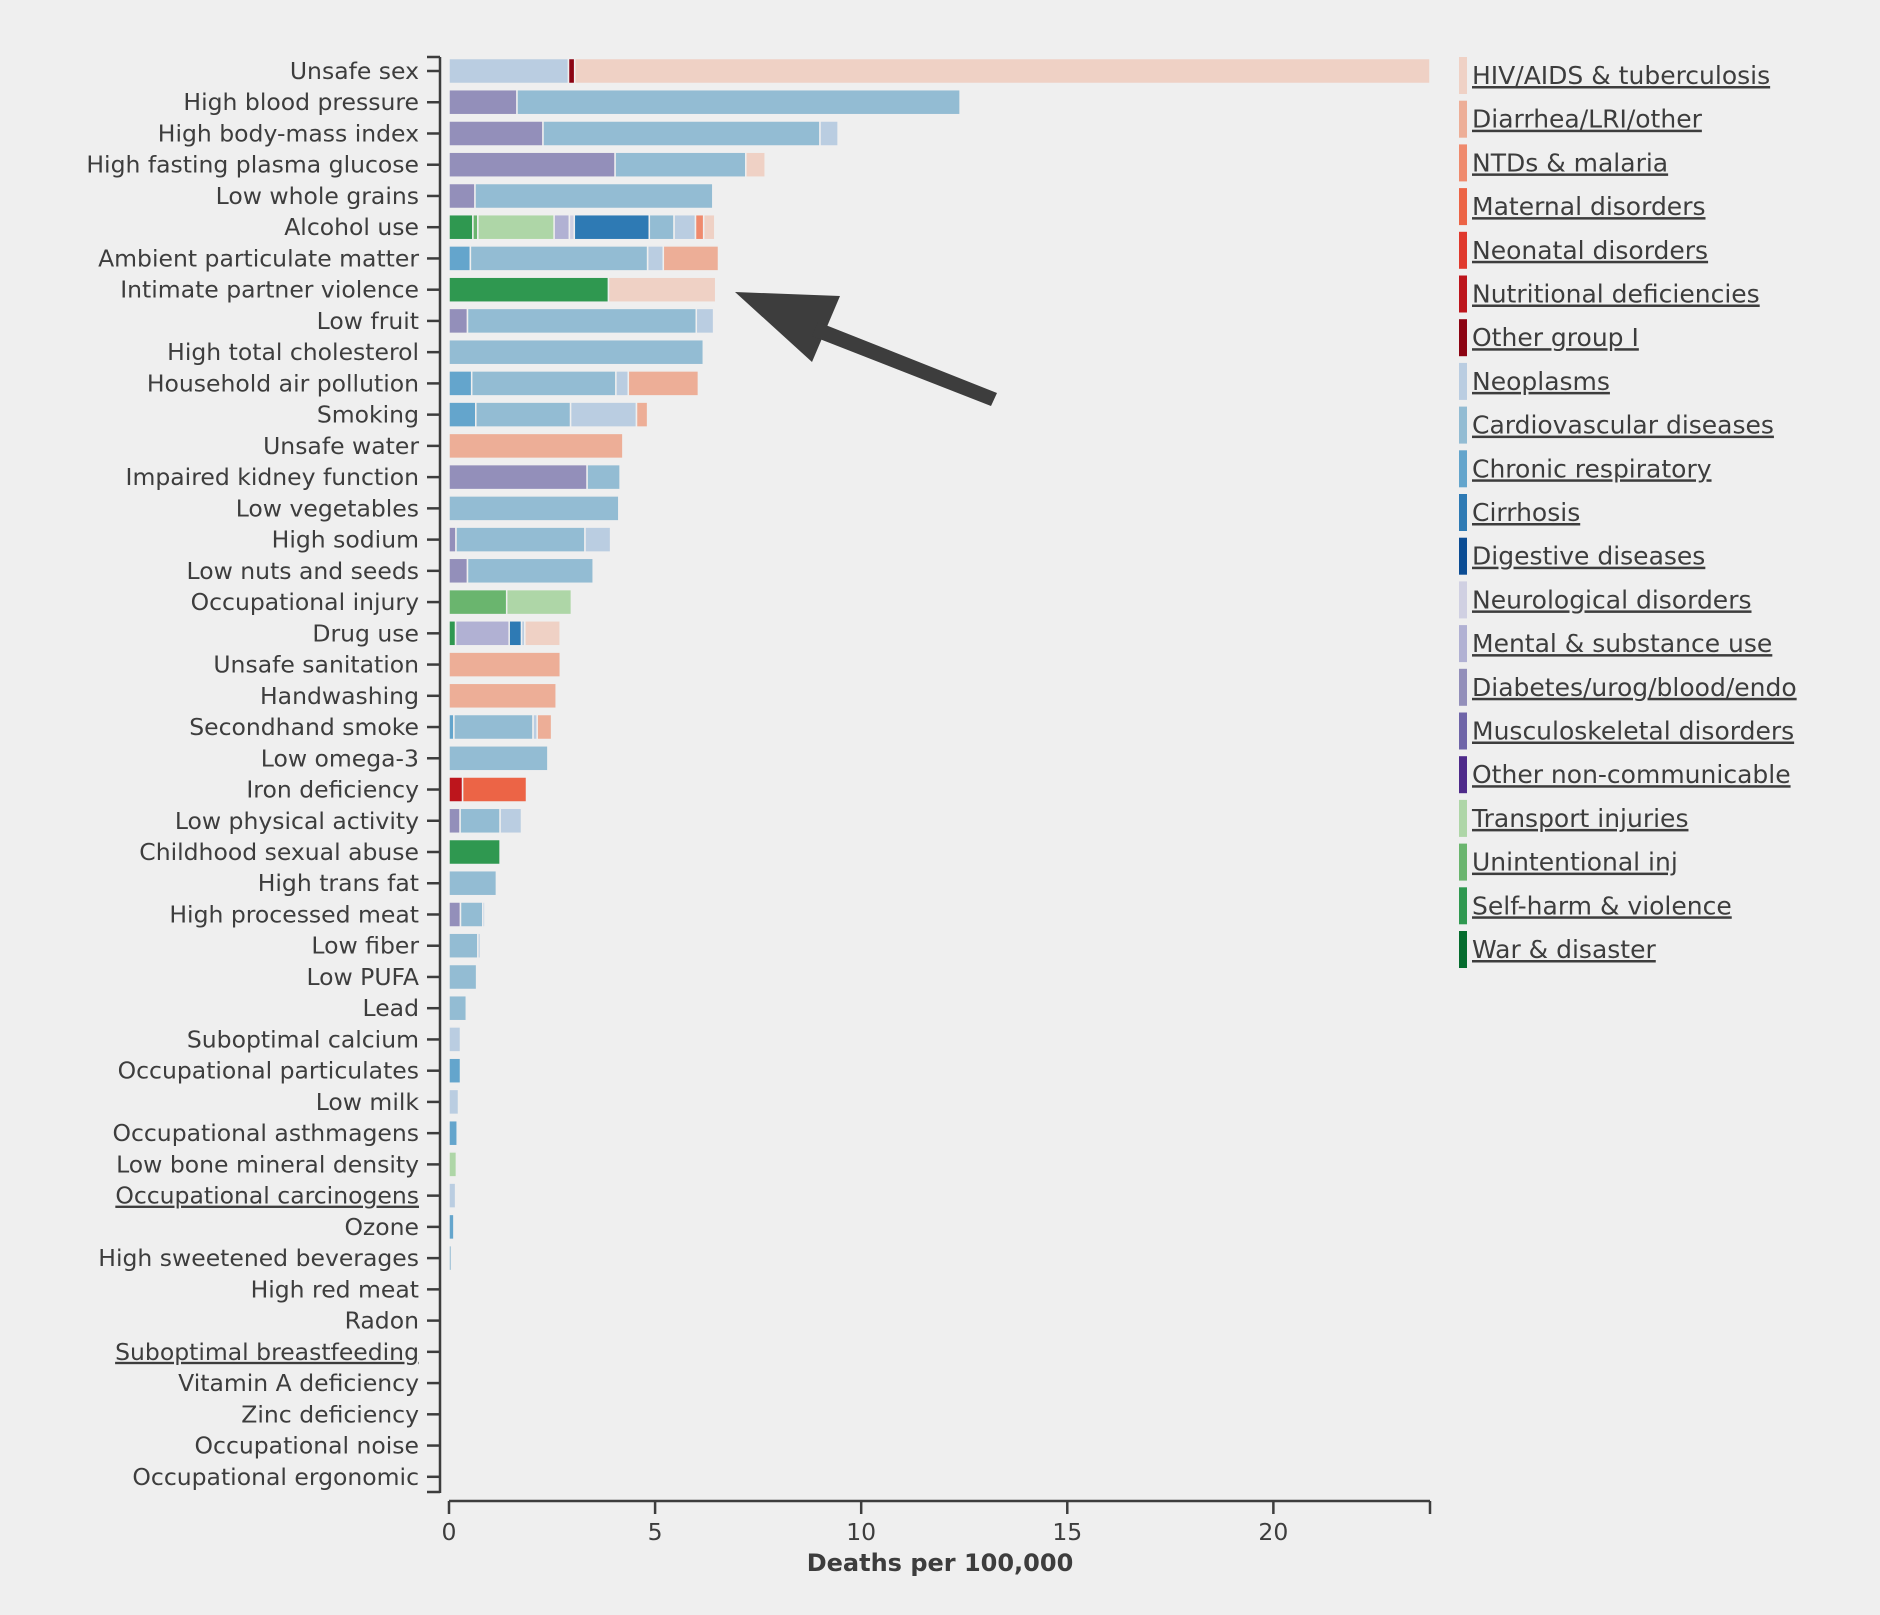  I want to click on legend-label: HIV/AIDS & tuberculosis, so click(1621, 75).